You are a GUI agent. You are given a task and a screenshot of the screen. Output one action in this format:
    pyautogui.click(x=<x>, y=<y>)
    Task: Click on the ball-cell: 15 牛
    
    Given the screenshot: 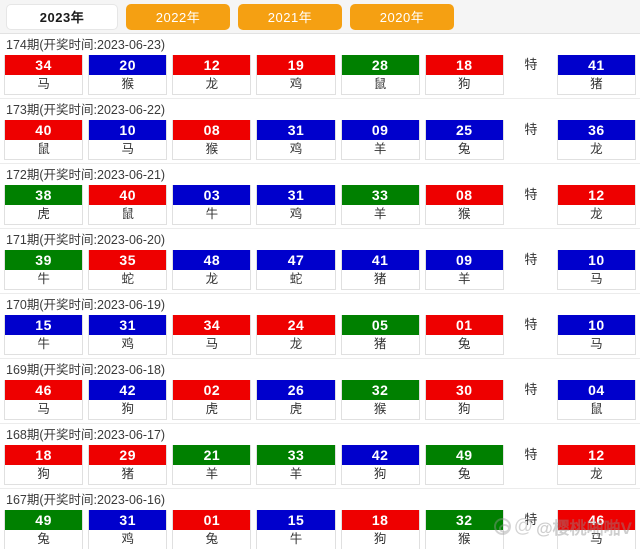 What is the action you would take?
    pyautogui.click(x=44, y=335)
    